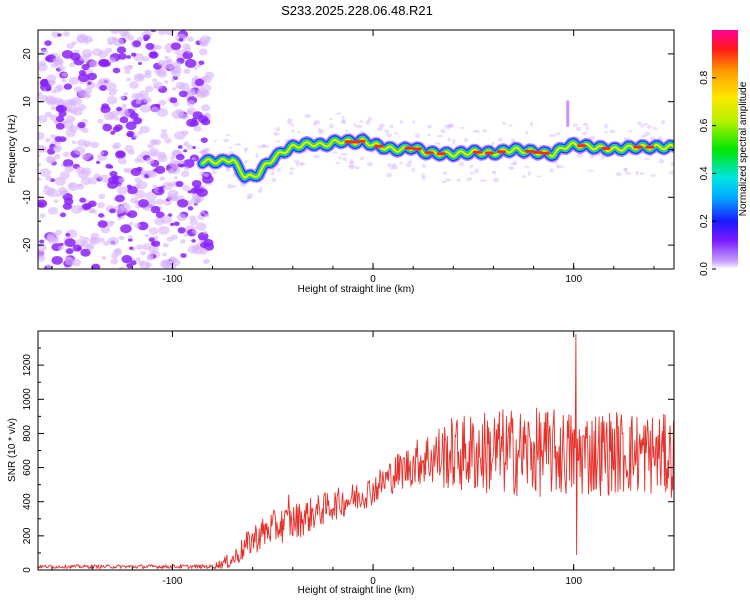 The image size is (750, 600). Describe the element at coordinates (172, 279) in the screenshot. I see `x-tick-label: -100` at that location.